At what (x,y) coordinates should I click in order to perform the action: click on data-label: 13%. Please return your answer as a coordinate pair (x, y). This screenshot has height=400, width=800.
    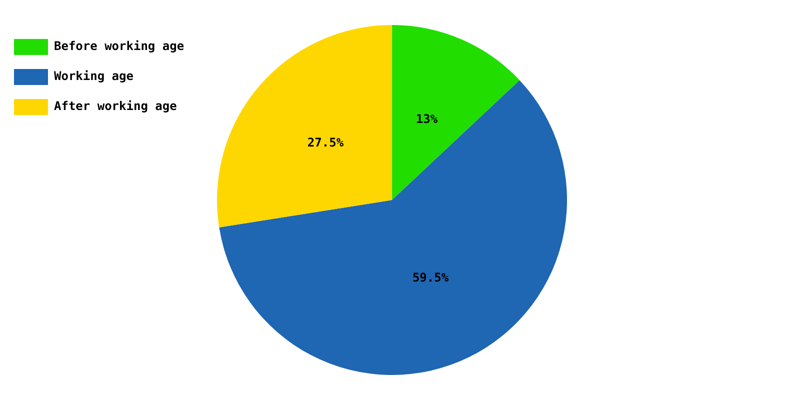
    Looking at the image, I should click on (427, 119).